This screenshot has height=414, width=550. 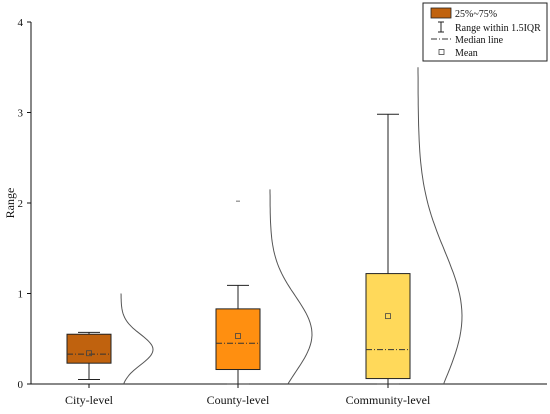 What do you see at coordinates (89, 400) in the screenshot?
I see `x-tick-label: City-level` at bounding box center [89, 400].